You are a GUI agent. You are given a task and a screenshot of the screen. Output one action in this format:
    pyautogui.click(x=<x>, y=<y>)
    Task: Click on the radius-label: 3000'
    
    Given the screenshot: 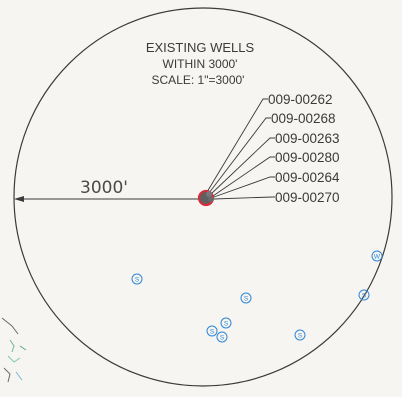 What is the action you would take?
    pyautogui.click(x=104, y=188)
    